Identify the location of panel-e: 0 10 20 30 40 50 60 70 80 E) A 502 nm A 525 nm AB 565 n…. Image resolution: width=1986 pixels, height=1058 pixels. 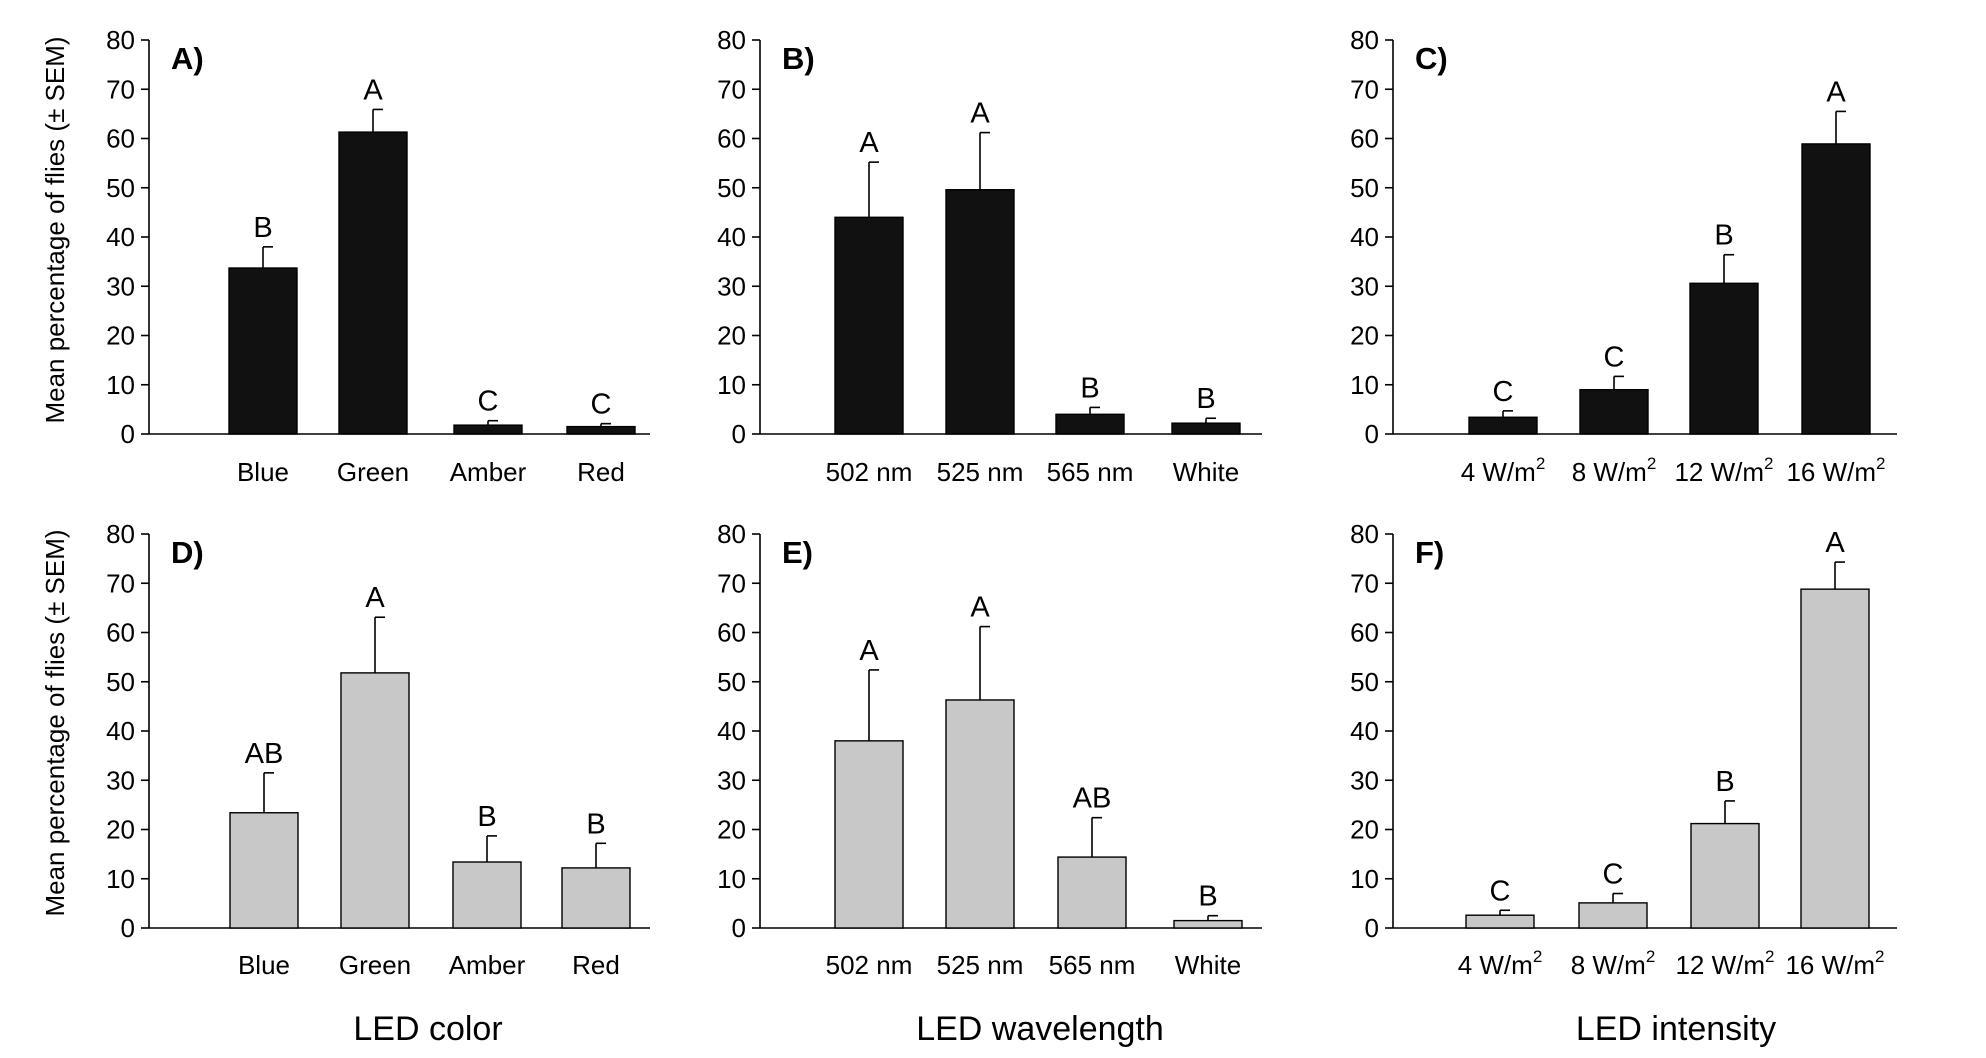
(989, 749).